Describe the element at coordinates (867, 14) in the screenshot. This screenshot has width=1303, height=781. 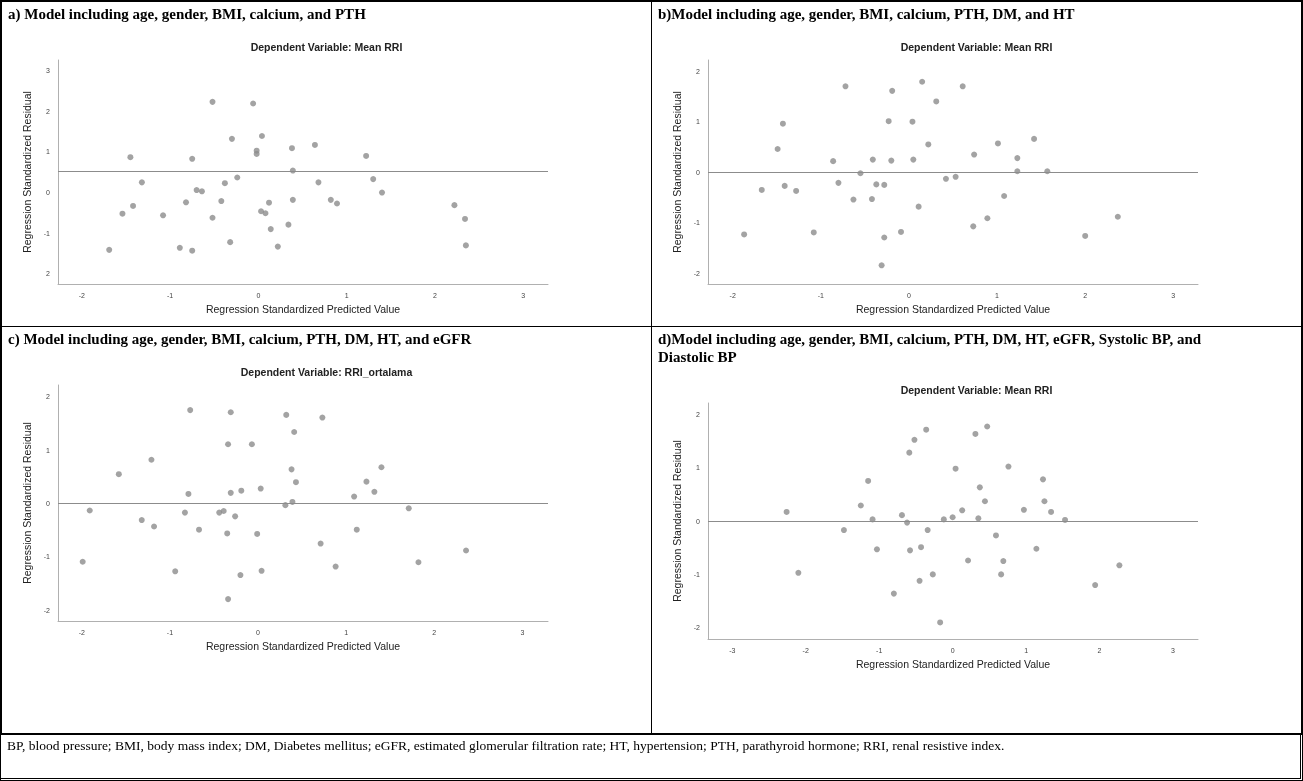
I see `chart-title: b)Model including age, gender, BMI, calcium, PTH, DM, and HT` at that location.